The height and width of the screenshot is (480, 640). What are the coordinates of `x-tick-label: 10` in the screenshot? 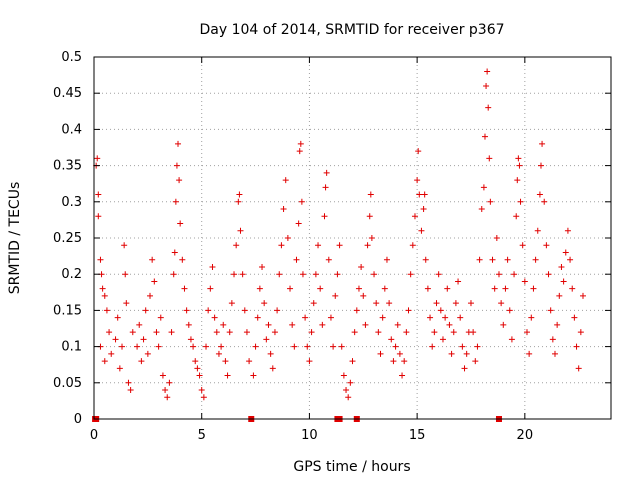 It's located at (309, 435).